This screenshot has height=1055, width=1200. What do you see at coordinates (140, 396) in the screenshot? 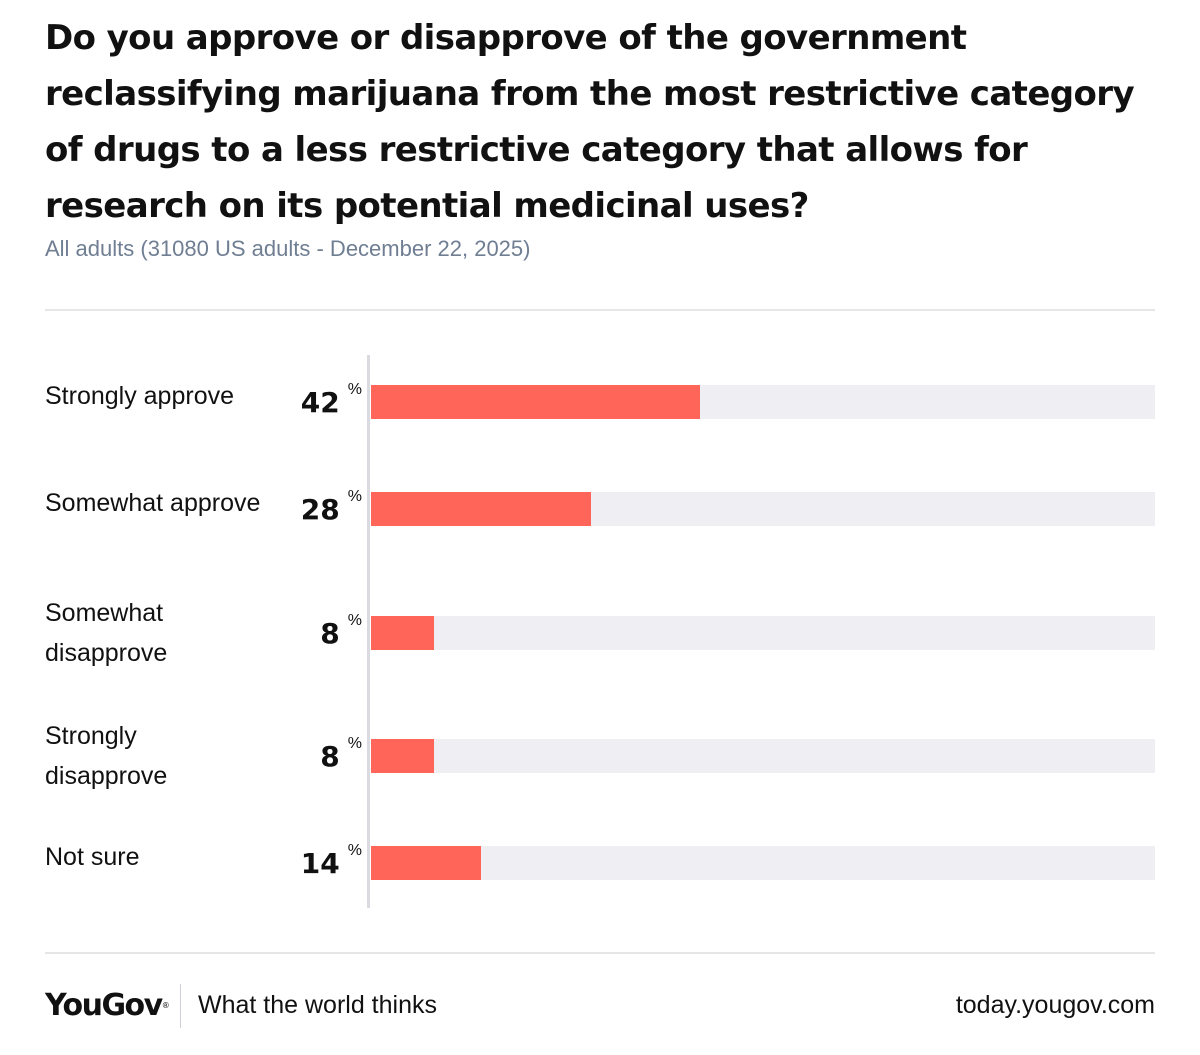
I see `category-label: Strongly approve` at bounding box center [140, 396].